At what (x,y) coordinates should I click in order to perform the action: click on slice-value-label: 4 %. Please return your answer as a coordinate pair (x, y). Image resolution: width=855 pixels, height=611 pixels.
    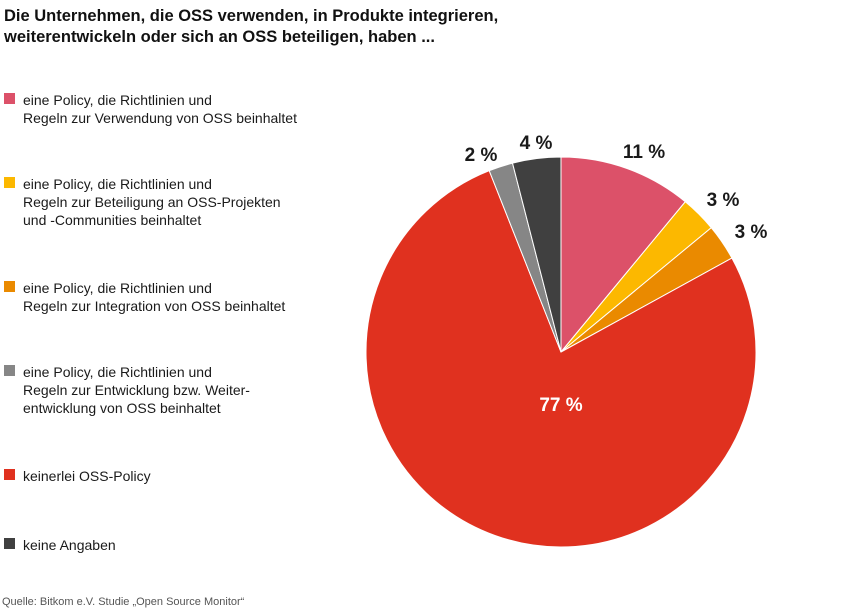
    Looking at the image, I should click on (536, 143).